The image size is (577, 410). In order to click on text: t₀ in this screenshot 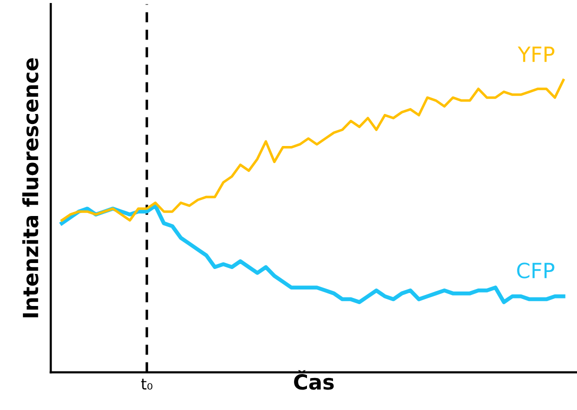, I will do `click(146, 384)`.